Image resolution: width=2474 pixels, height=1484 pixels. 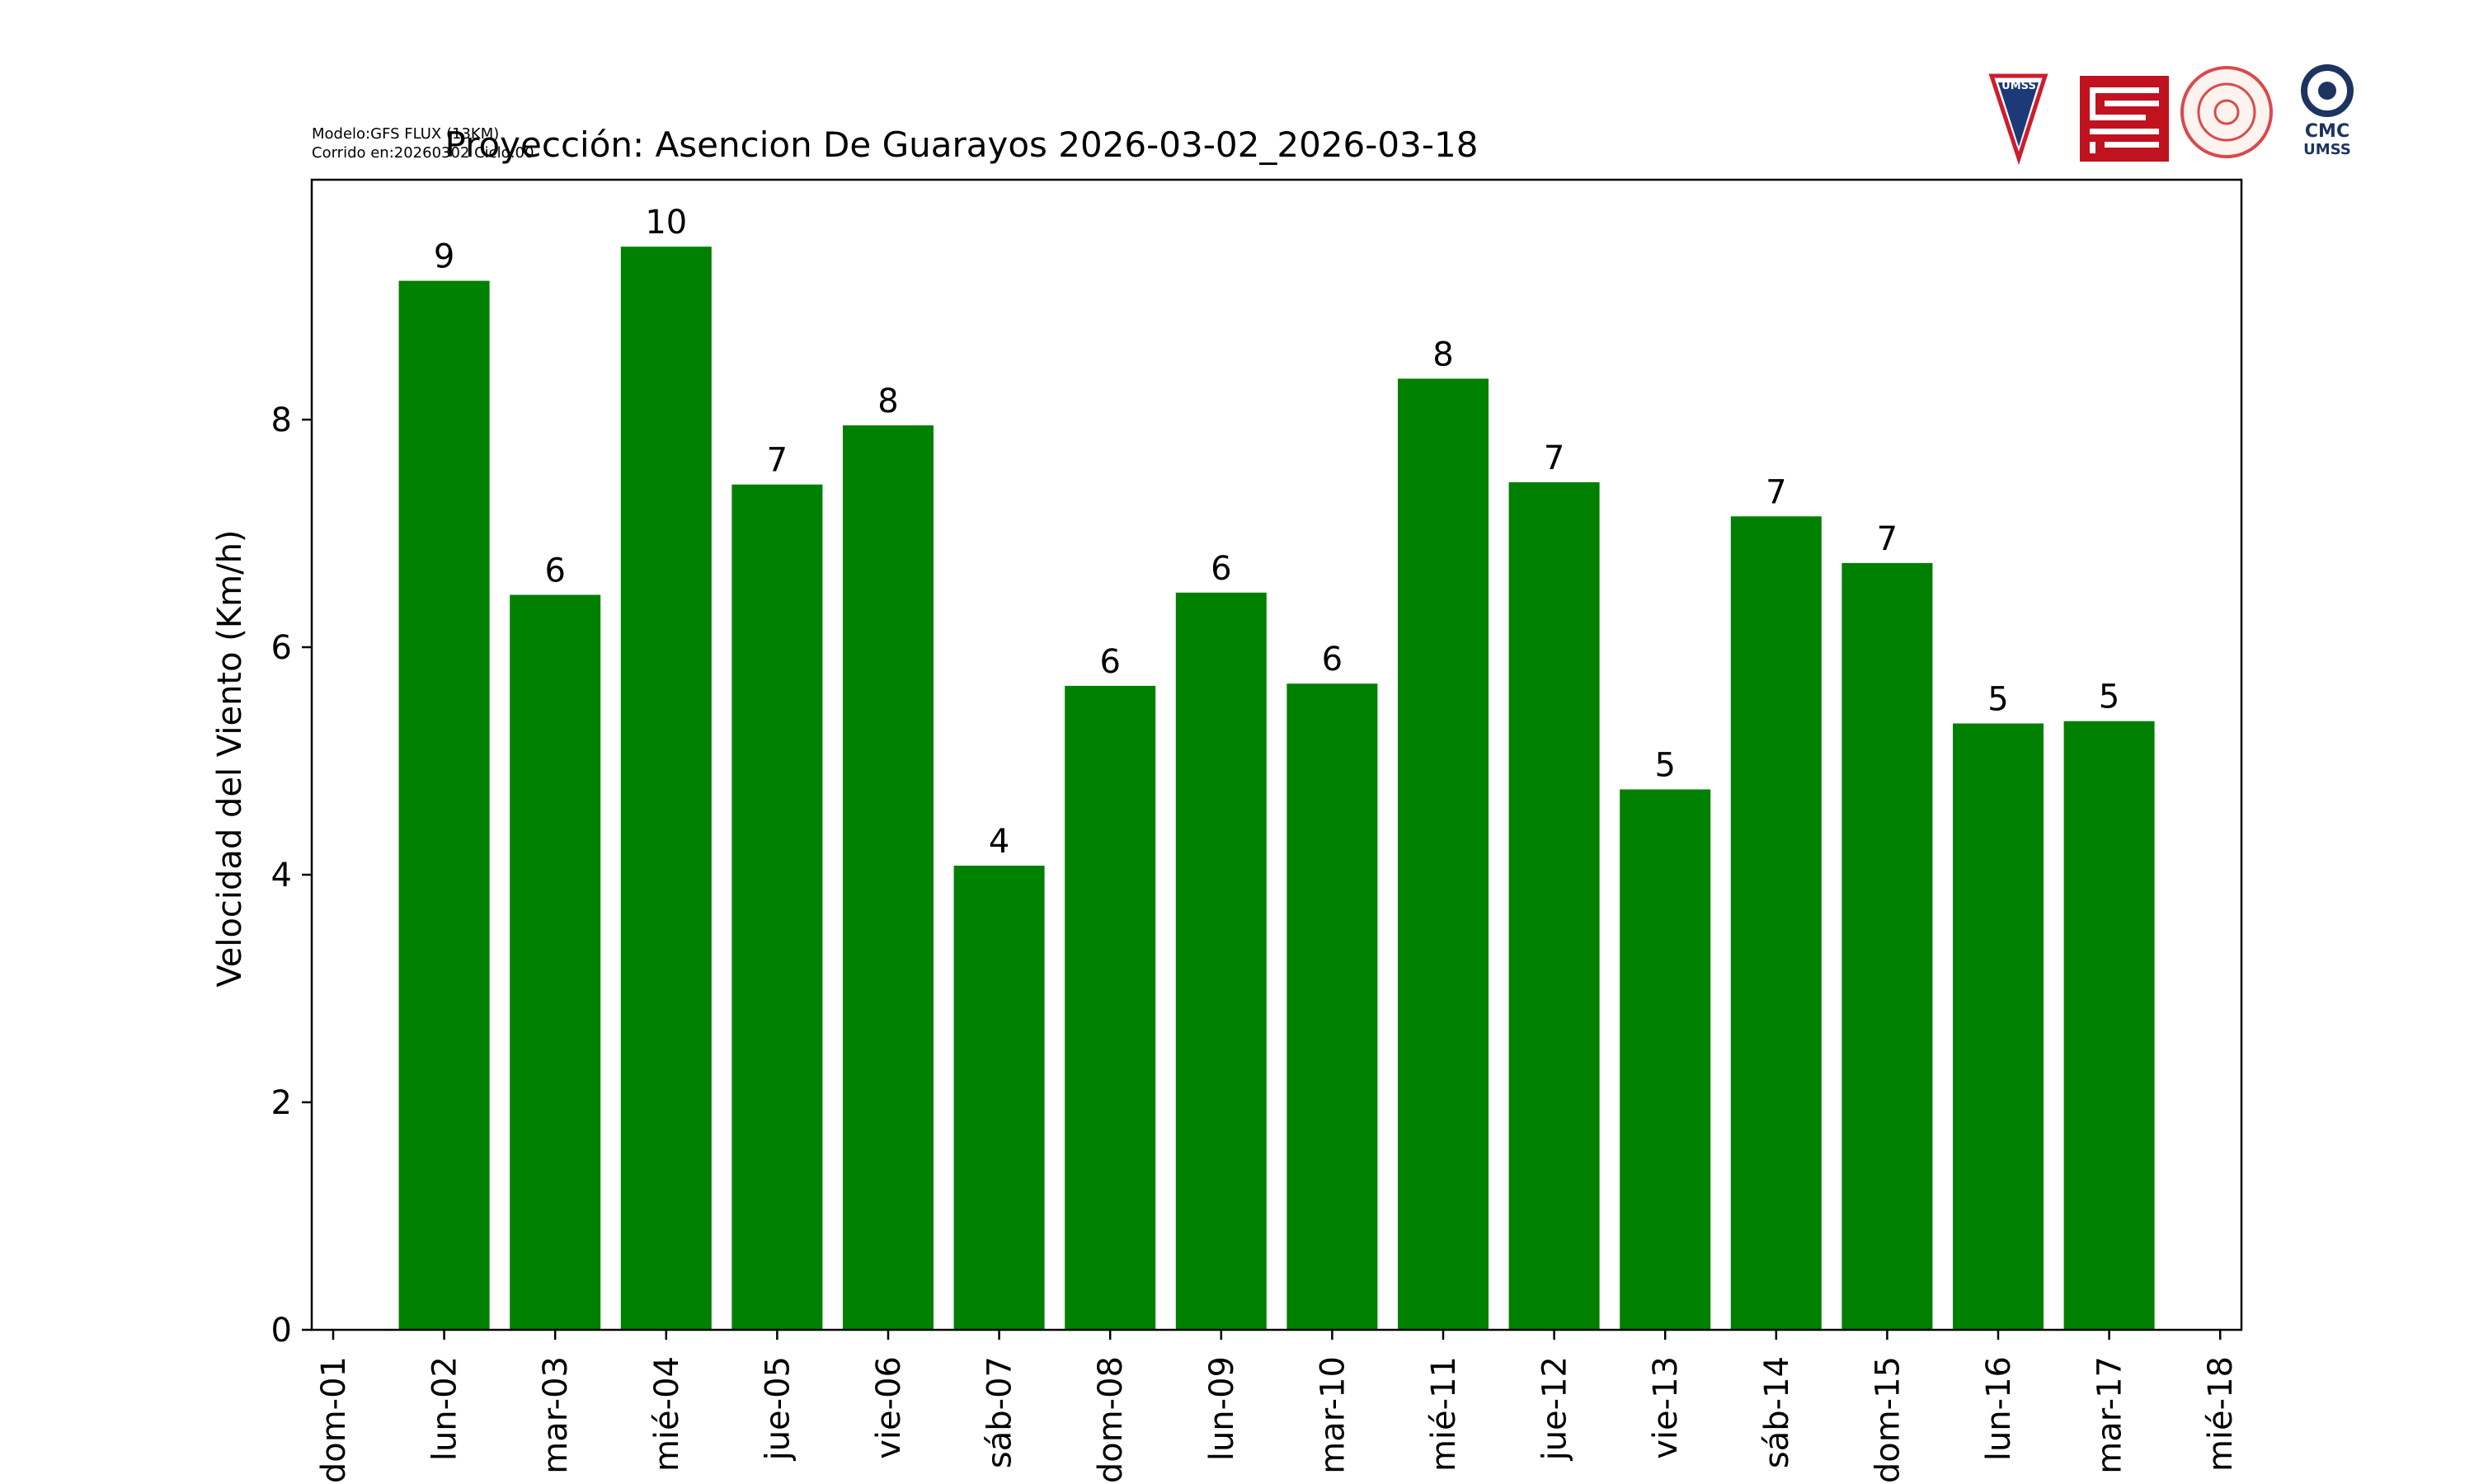 What do you see at coordinates (1664, 766) in the screenshot?
I see `data-label-vie-13: 5` at bounding box center [1664, 766].